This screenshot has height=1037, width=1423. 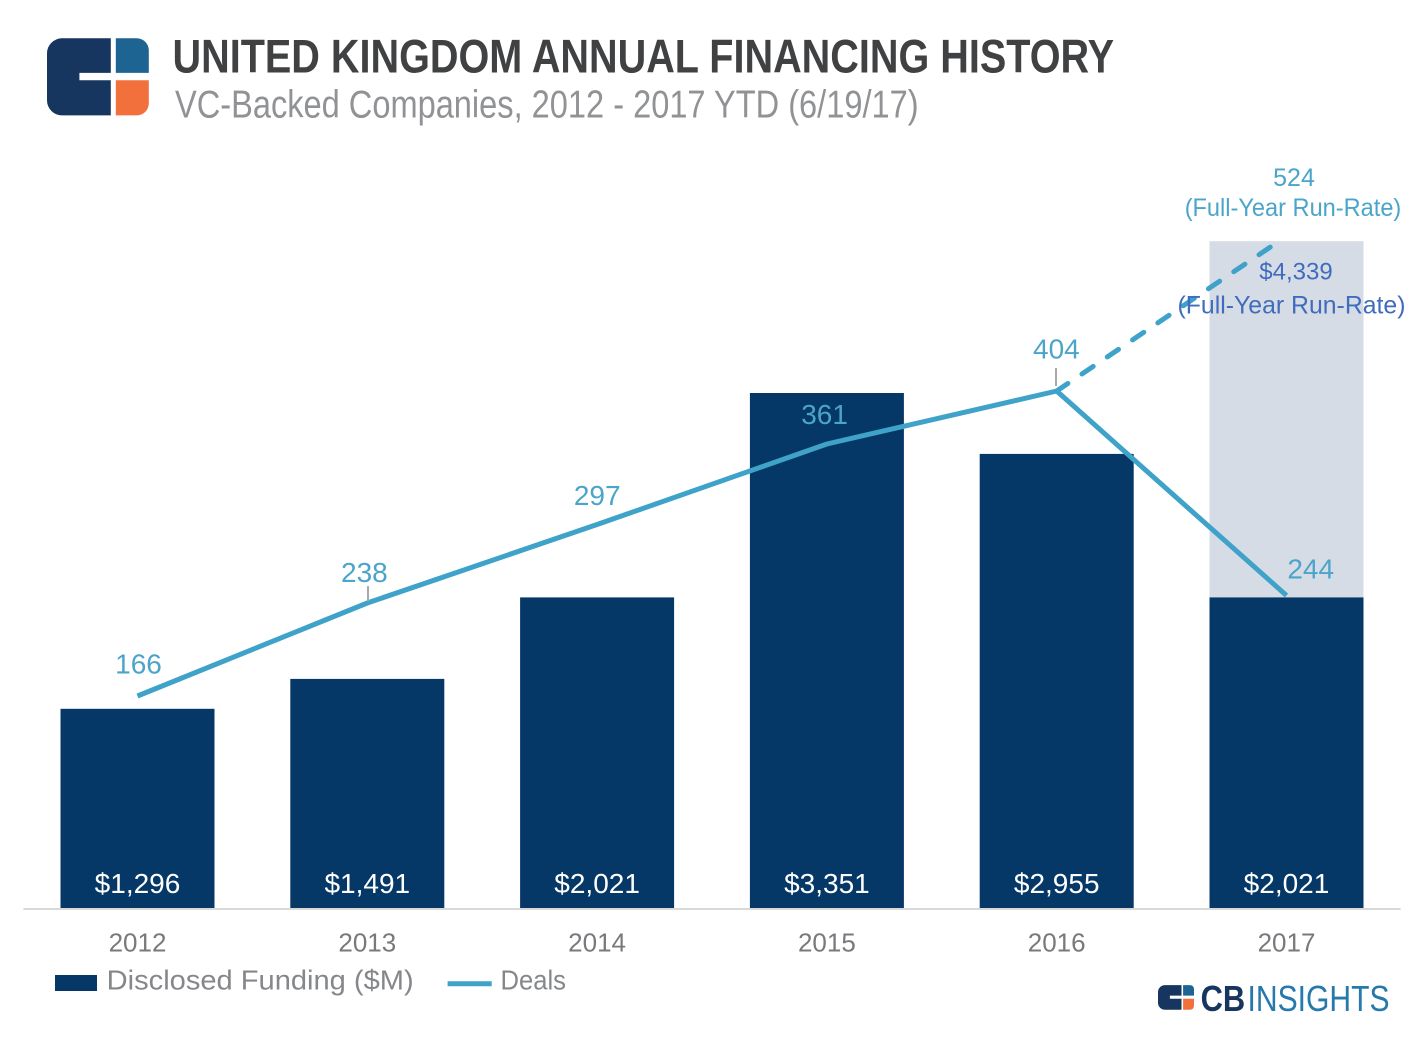 I want to click on svg-text: $1,296, so click(x=138, y=883).